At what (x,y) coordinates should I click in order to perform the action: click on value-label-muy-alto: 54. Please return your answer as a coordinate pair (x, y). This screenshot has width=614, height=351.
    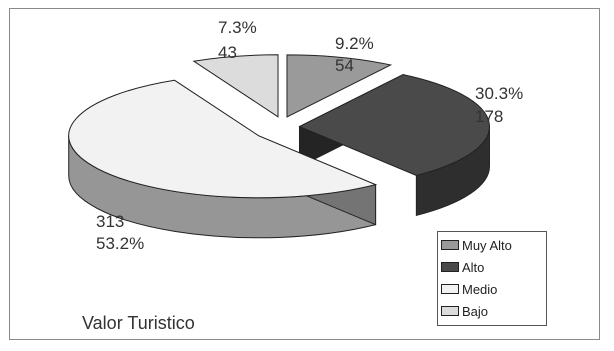
    Looking at the image, I should click on (344, 65).